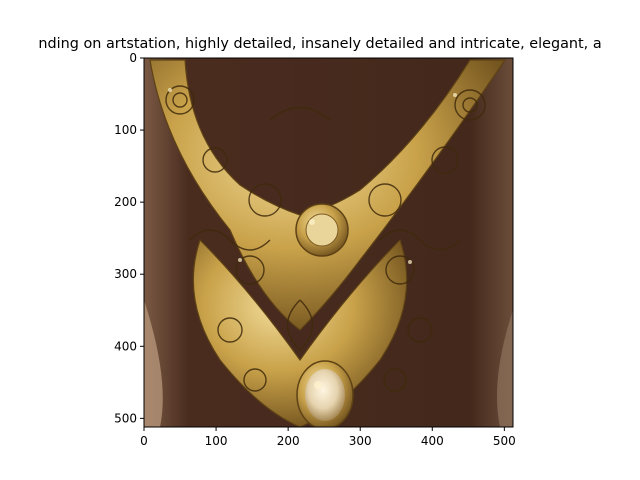 This screenshot has height=480, width=640. What do you see at coordinates (504, 441) in the screenshot?
I see `x-tick-label: 500` at bounding box center [504, 441].